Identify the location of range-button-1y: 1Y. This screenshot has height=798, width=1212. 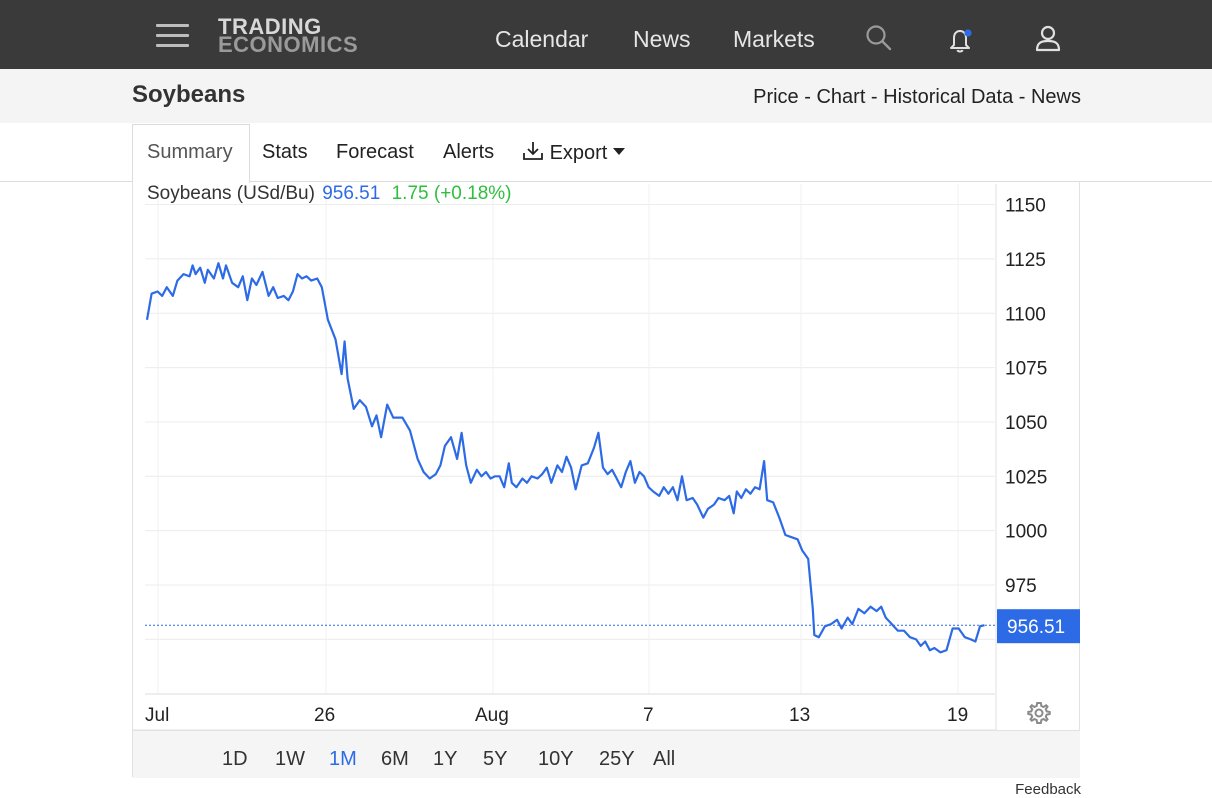
(445, 759).